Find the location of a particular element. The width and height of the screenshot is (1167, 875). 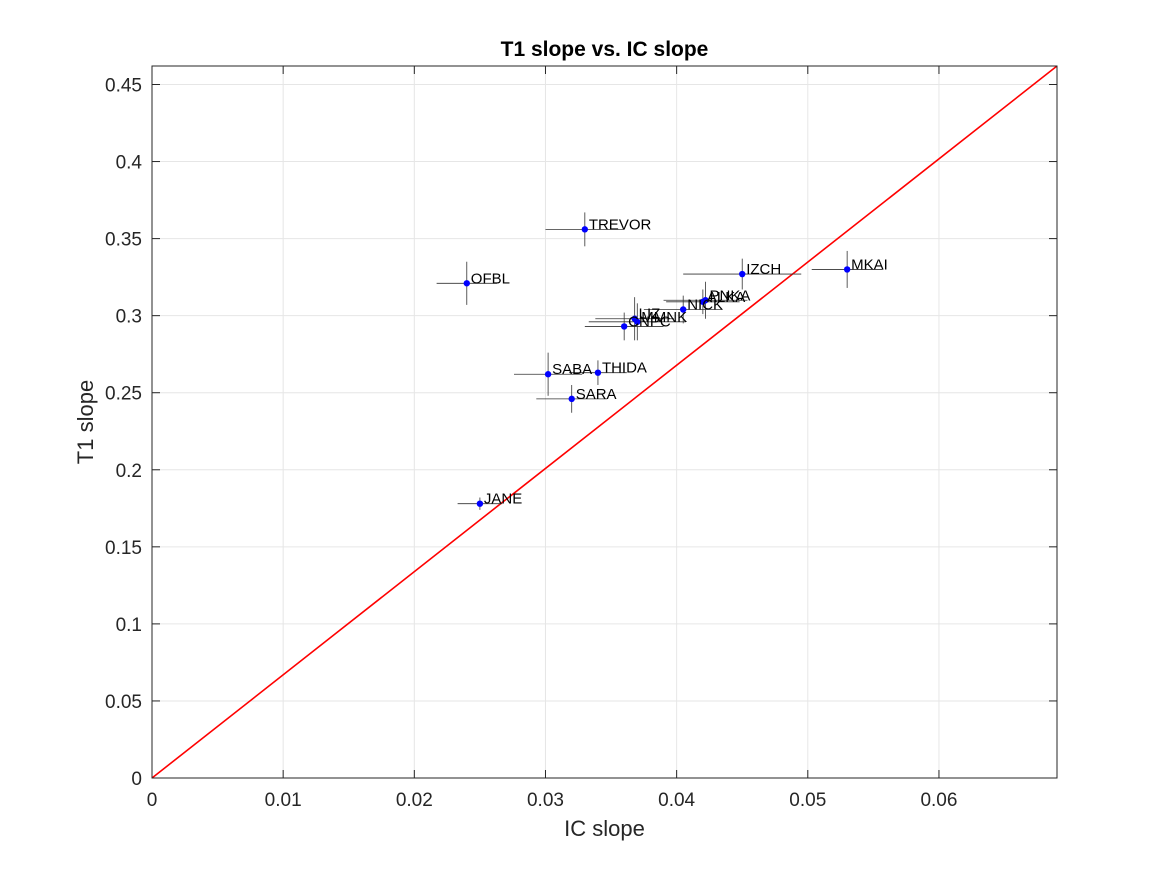

y-tick-label: 0.1 is located at coordinates (129, 625).